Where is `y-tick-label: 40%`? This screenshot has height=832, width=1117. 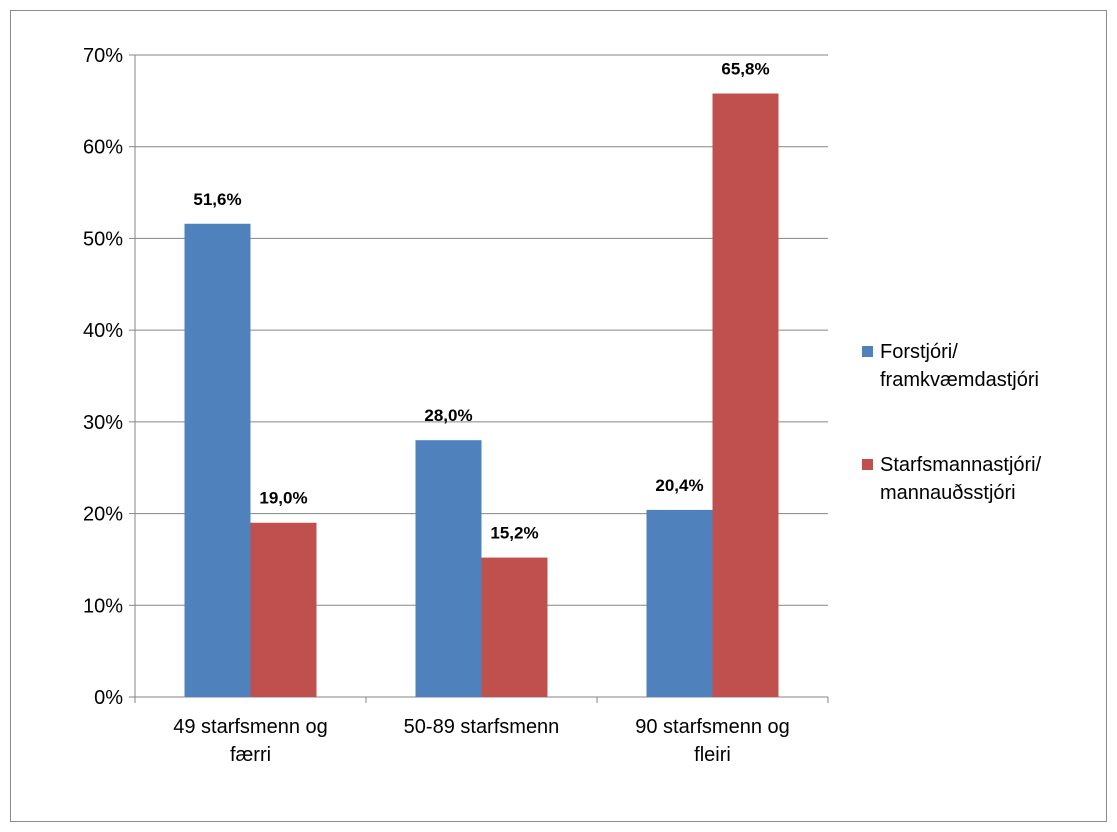
y-tick-label: 40% is located at coordinates (103, 331).